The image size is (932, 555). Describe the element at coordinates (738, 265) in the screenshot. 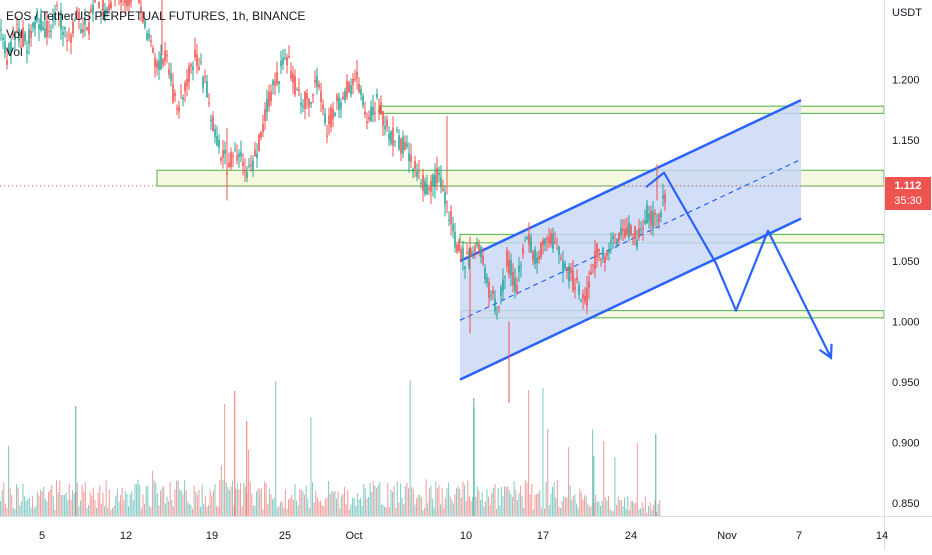

I see `projection-path` at that location.